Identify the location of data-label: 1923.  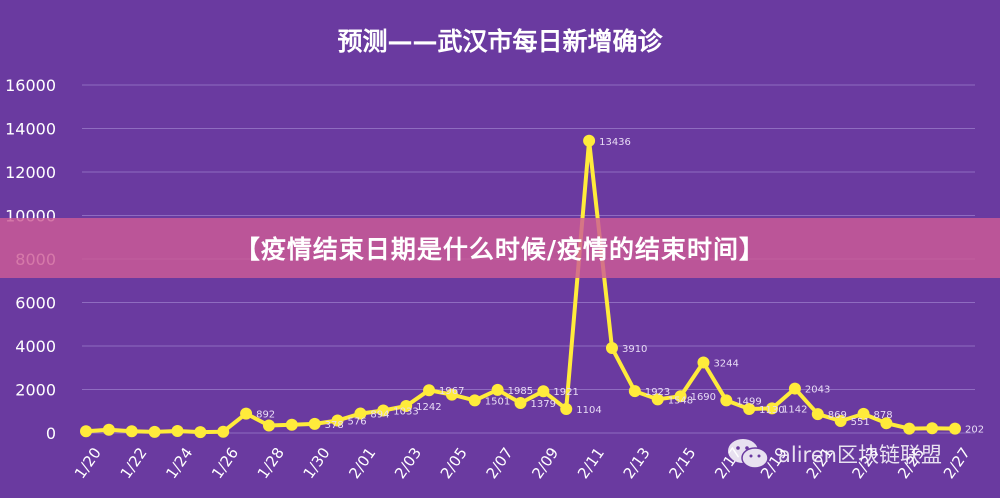
(657, 392).